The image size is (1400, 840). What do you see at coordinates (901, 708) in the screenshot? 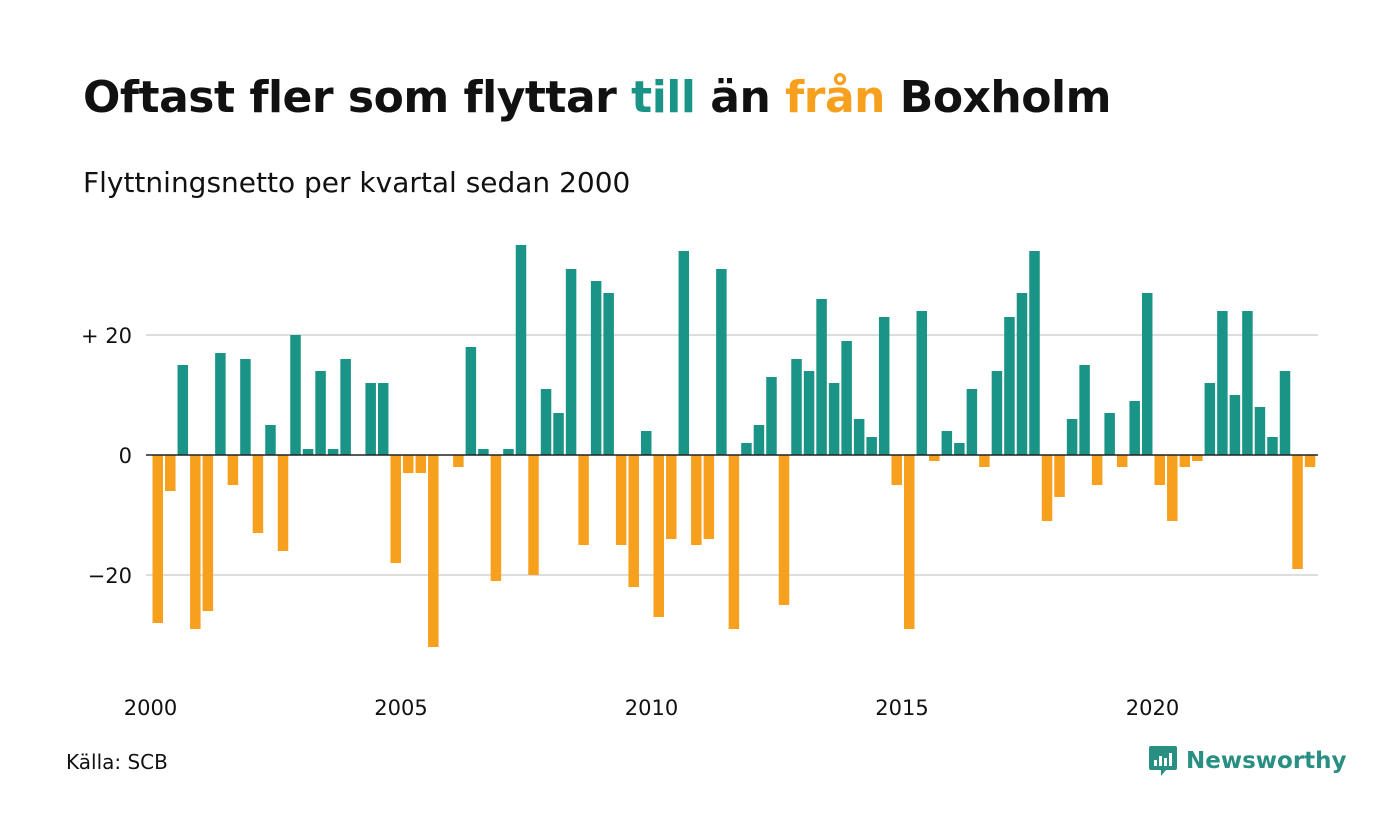
I see `x-tick-label: 2015` at bounding box center [901, 708].